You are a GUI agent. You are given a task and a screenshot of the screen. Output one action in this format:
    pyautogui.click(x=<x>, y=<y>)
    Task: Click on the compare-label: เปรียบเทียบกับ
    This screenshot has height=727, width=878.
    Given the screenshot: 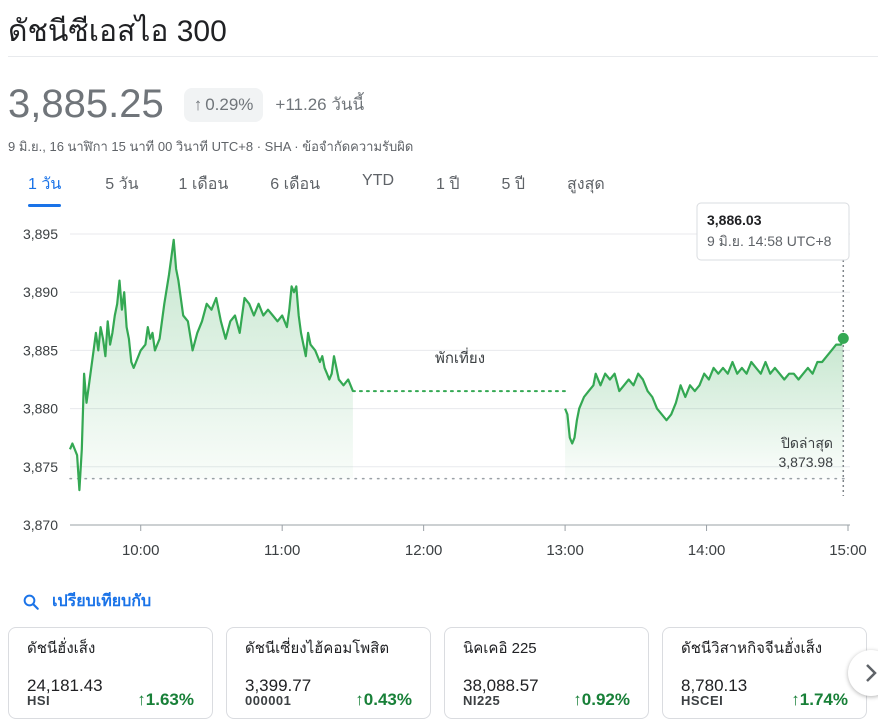 What is the action you would take?
    pyautogui.click(x=102, y=601)
    